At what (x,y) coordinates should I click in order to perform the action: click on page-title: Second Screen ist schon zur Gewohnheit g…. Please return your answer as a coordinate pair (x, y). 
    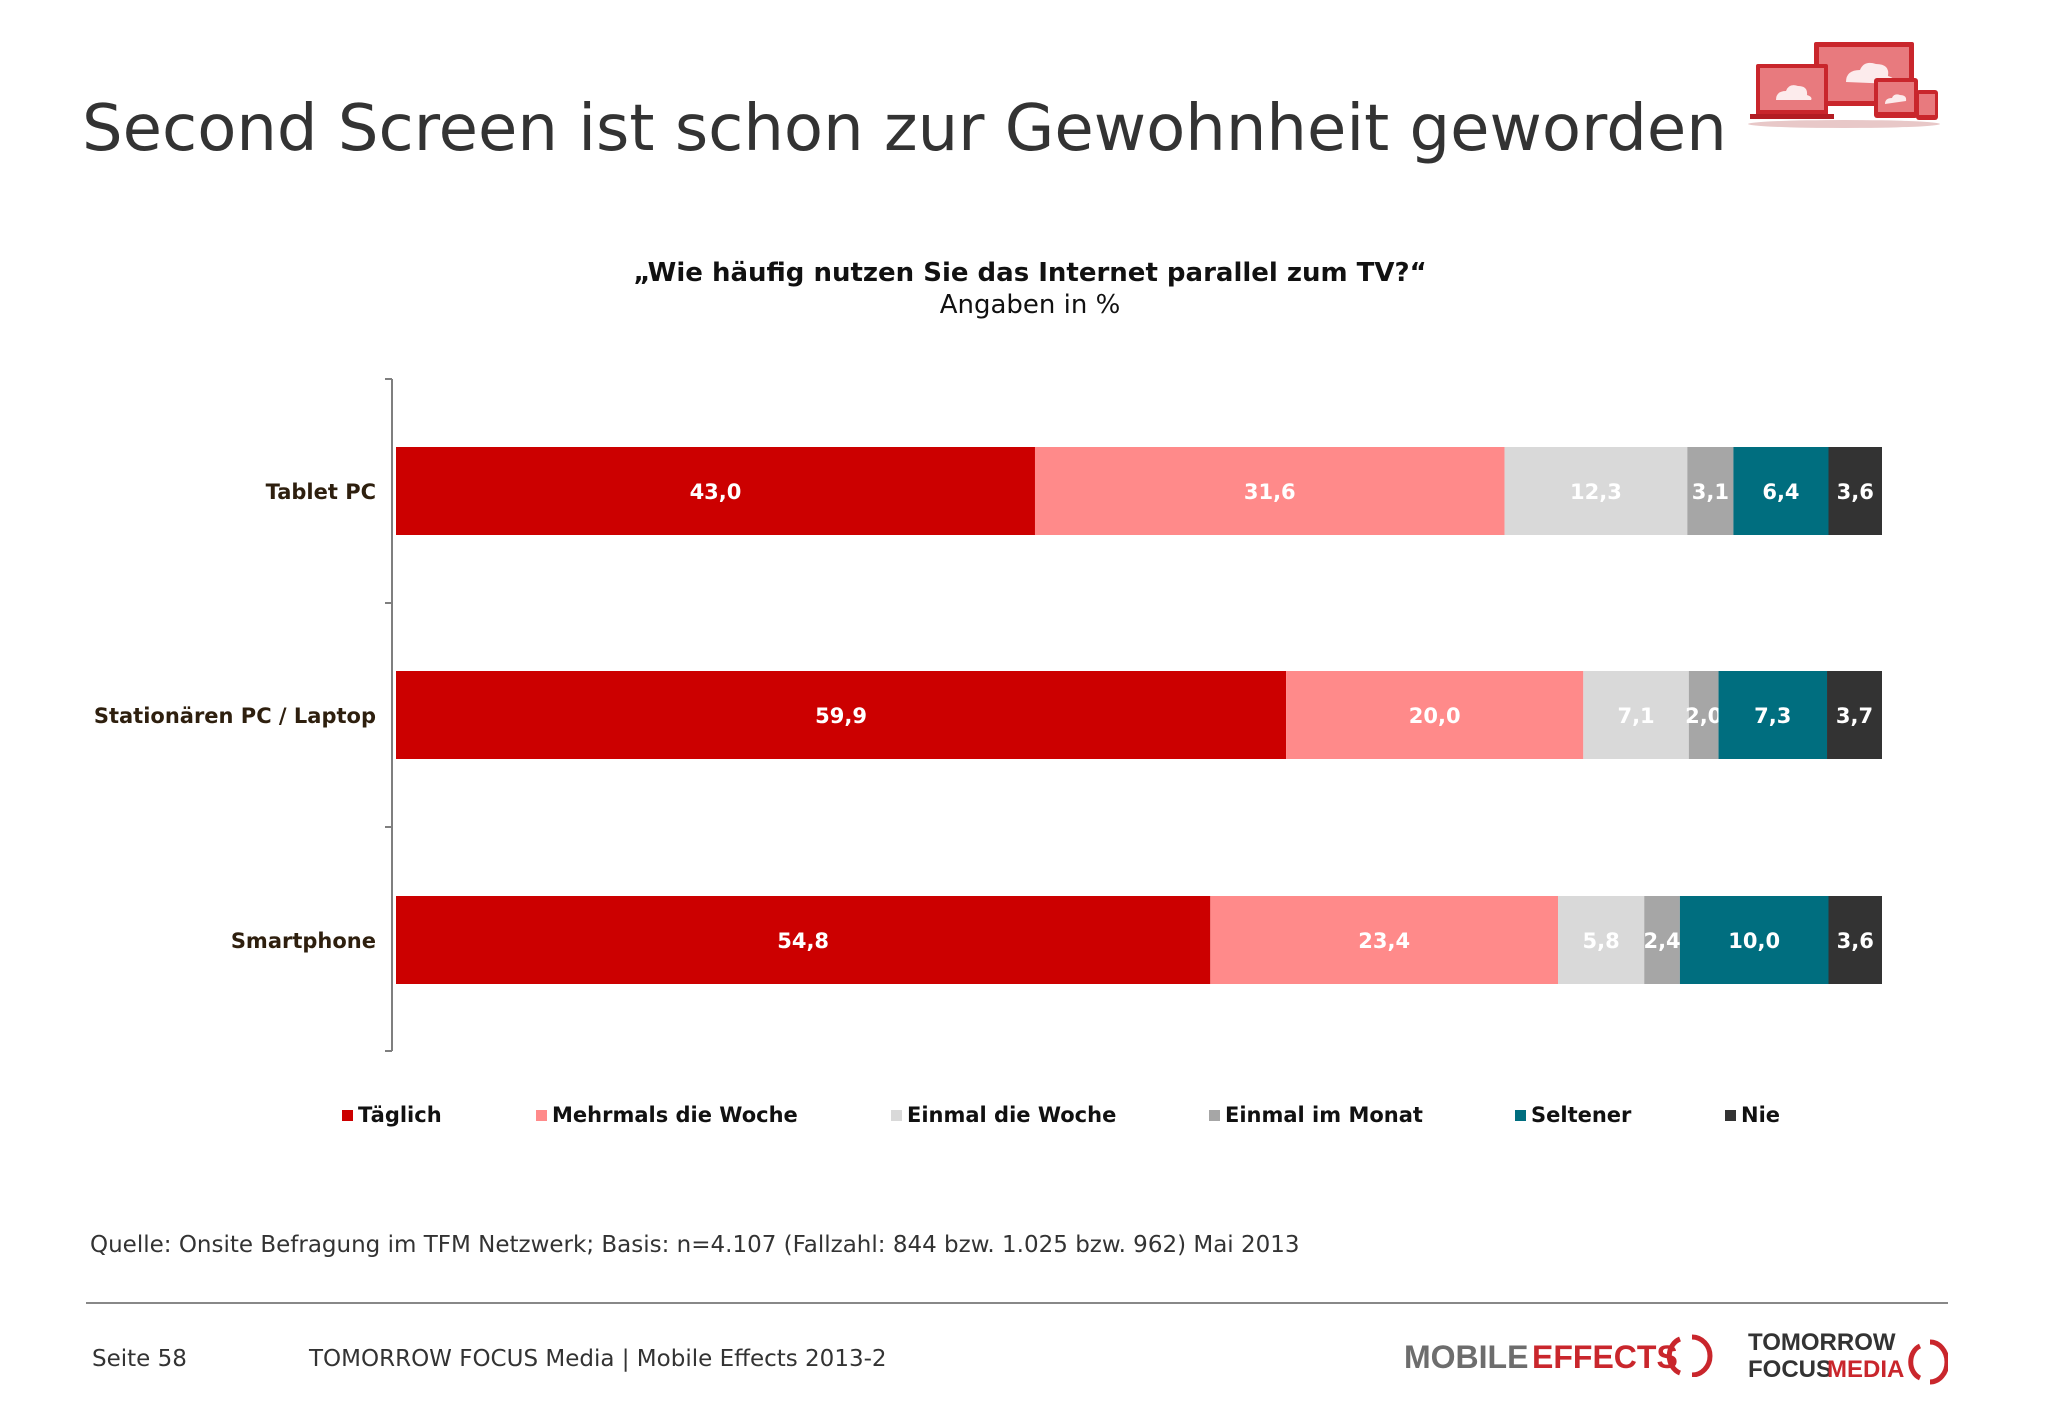
    Looking at the image, I should click on (904, 129).